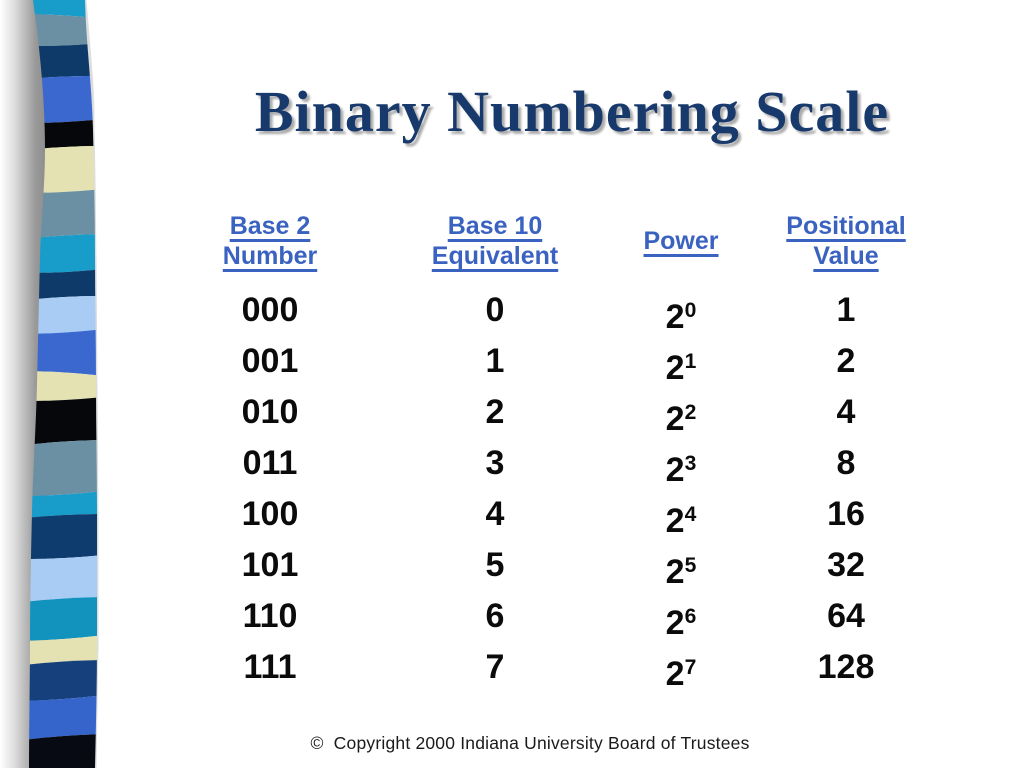 The width and height of the screenshot is (1024, 773). What do you see at coordinates (690, 310) in the screenshot?
I see `power-exponent: 0` at bounding box center [690, 310].